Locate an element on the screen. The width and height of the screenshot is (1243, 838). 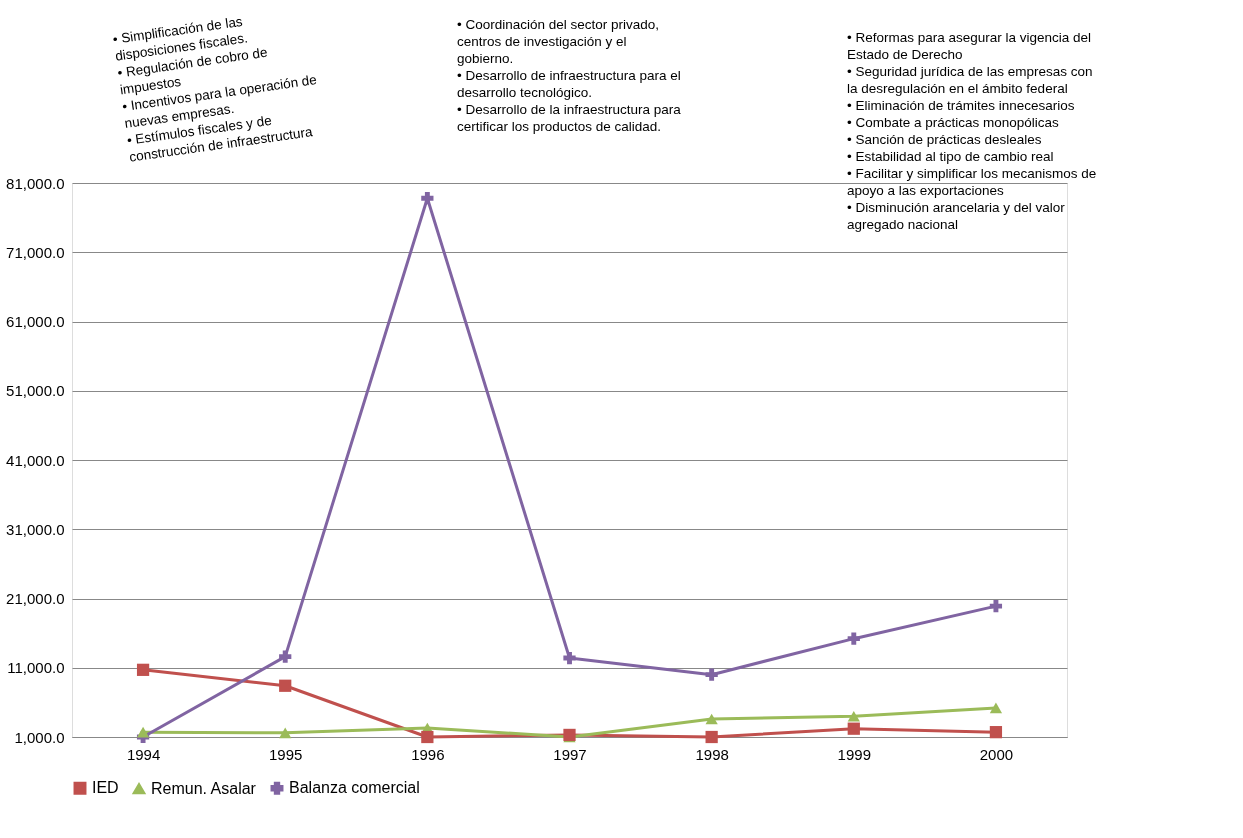
x-tick-label: 1998 is located at coordinates (712, 754).